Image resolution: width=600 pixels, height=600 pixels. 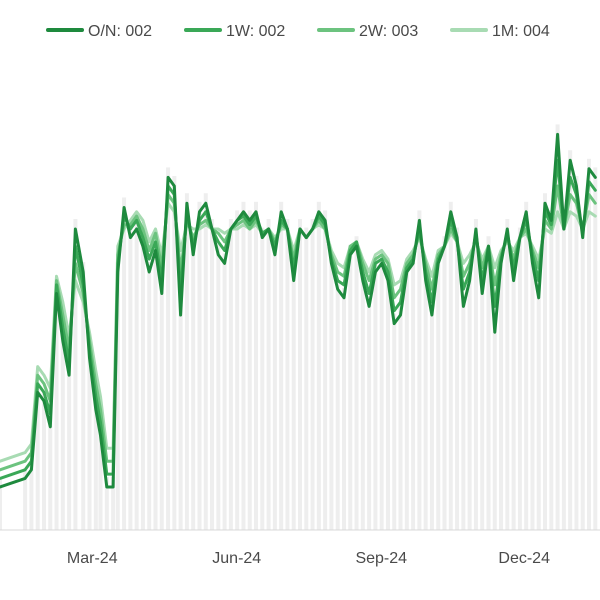 What do you see at coordinates (381, 558) in the screenshot?
I see `x-tick-label: Sep-24` at bounding box center [381, 558].